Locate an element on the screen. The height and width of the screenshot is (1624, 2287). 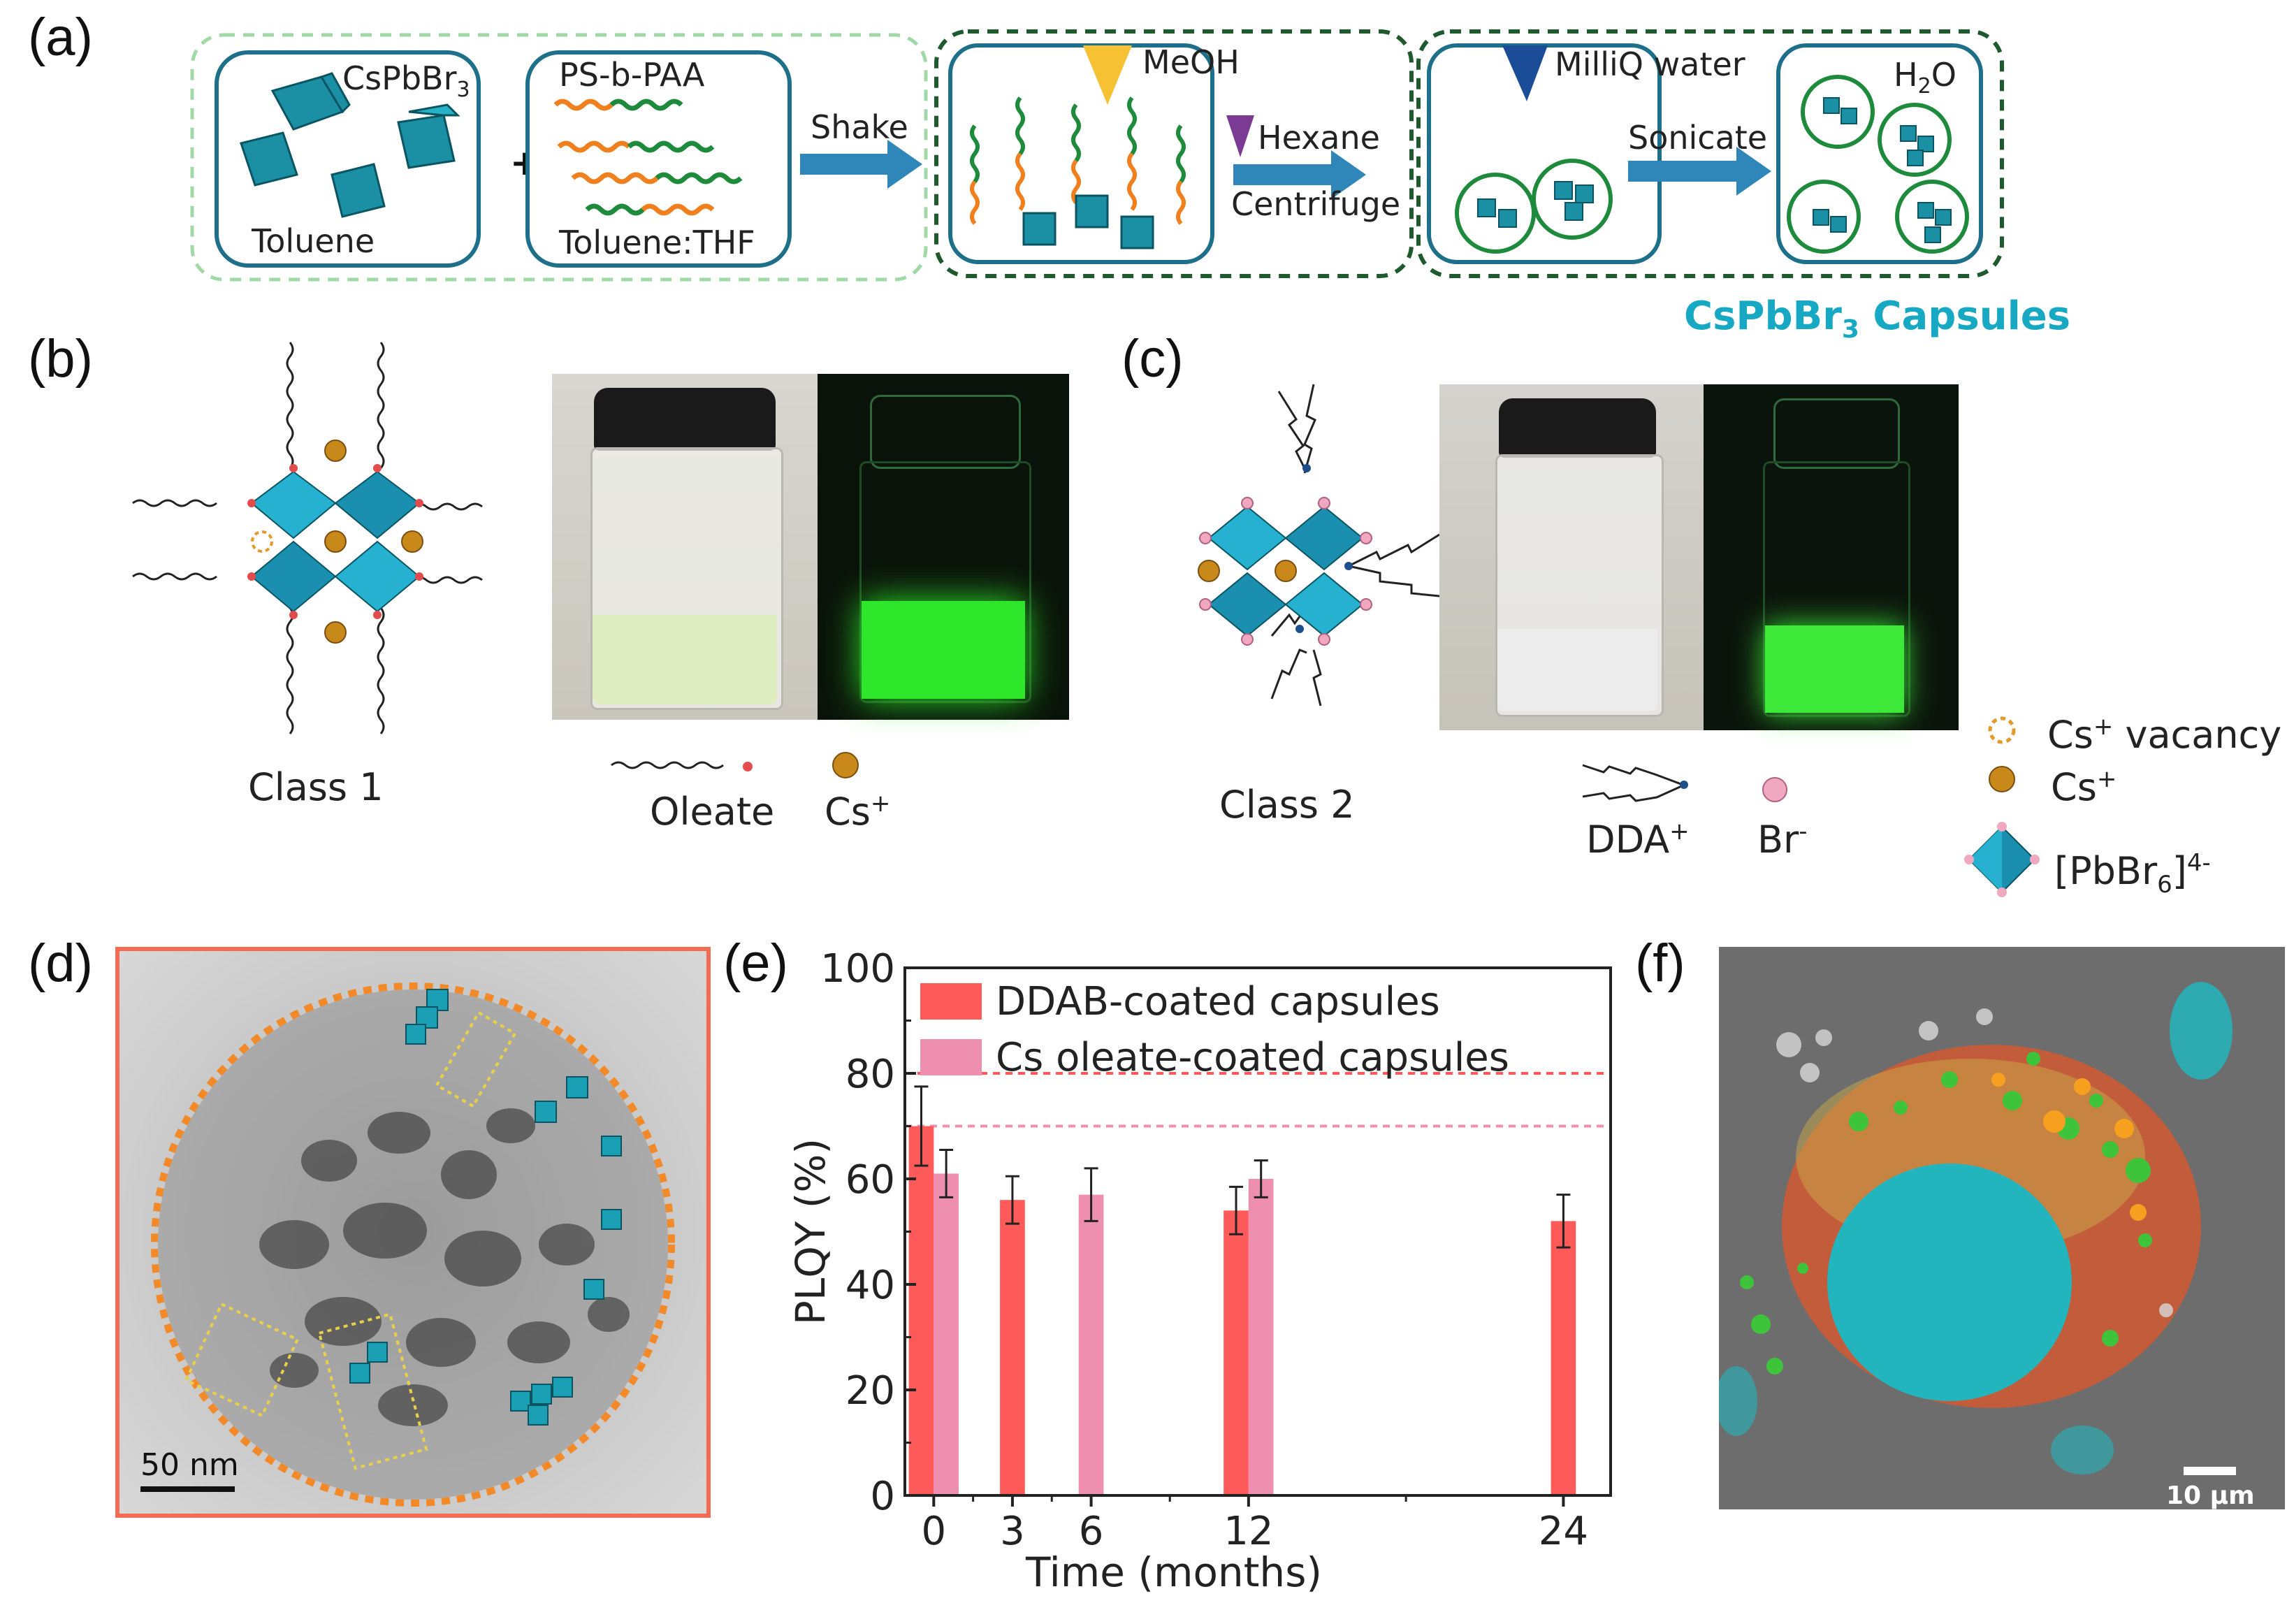
tem-image: 50 nm is located at coordinates (413, 1232).